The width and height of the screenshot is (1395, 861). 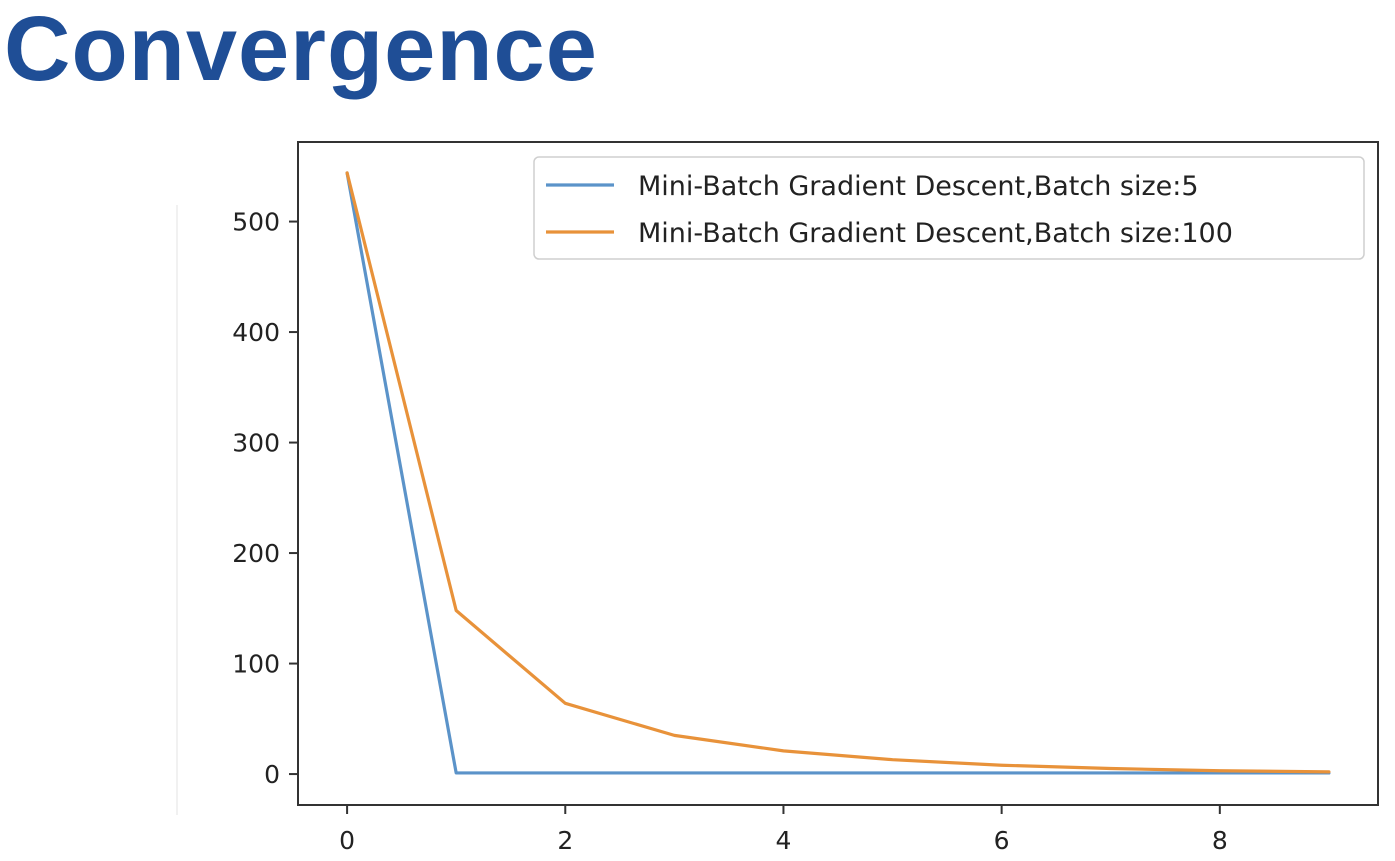 What do you see at coordinates (256, 443) in the screenshot?
I see `y-tick-label: 300` at bounding box center [256, 443].